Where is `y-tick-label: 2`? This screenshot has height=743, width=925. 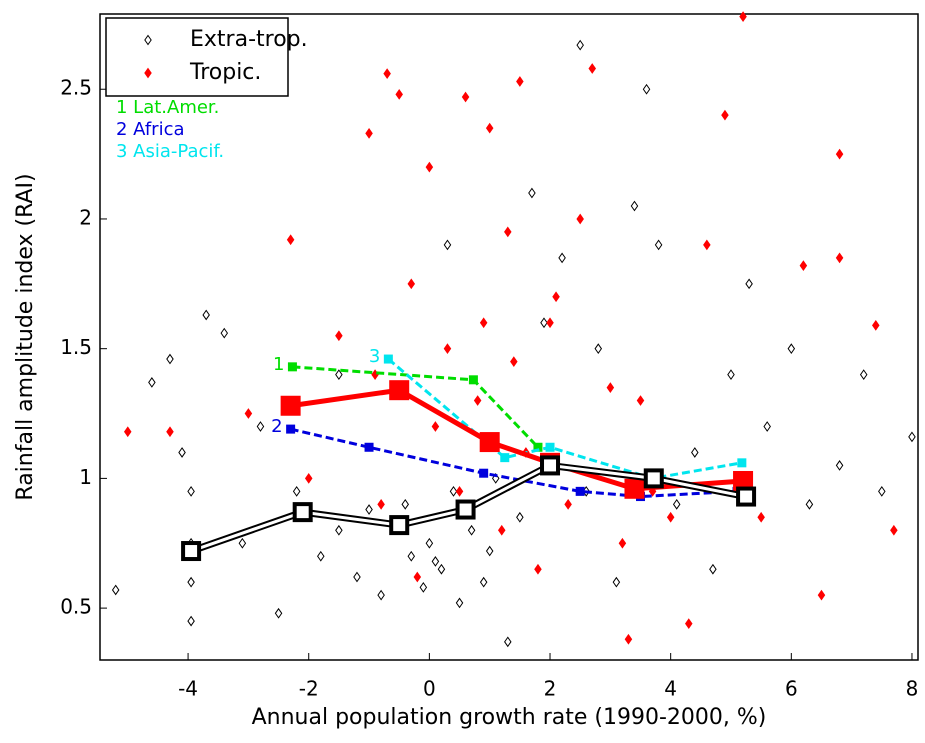 y-tick-label: 2 is located at coordinates (85, 217).